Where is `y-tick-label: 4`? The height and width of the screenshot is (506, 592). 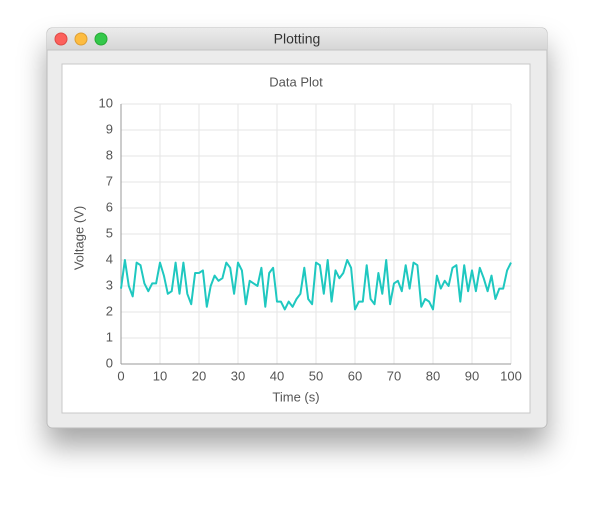
y-tick-label: 4 is located at coordinates (109, 258).